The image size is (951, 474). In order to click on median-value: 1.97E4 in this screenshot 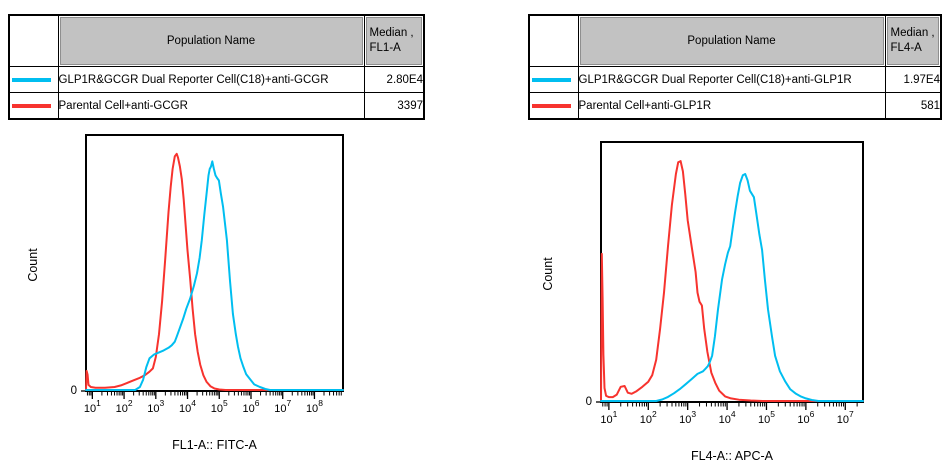, I will do `click(913, 79)`.